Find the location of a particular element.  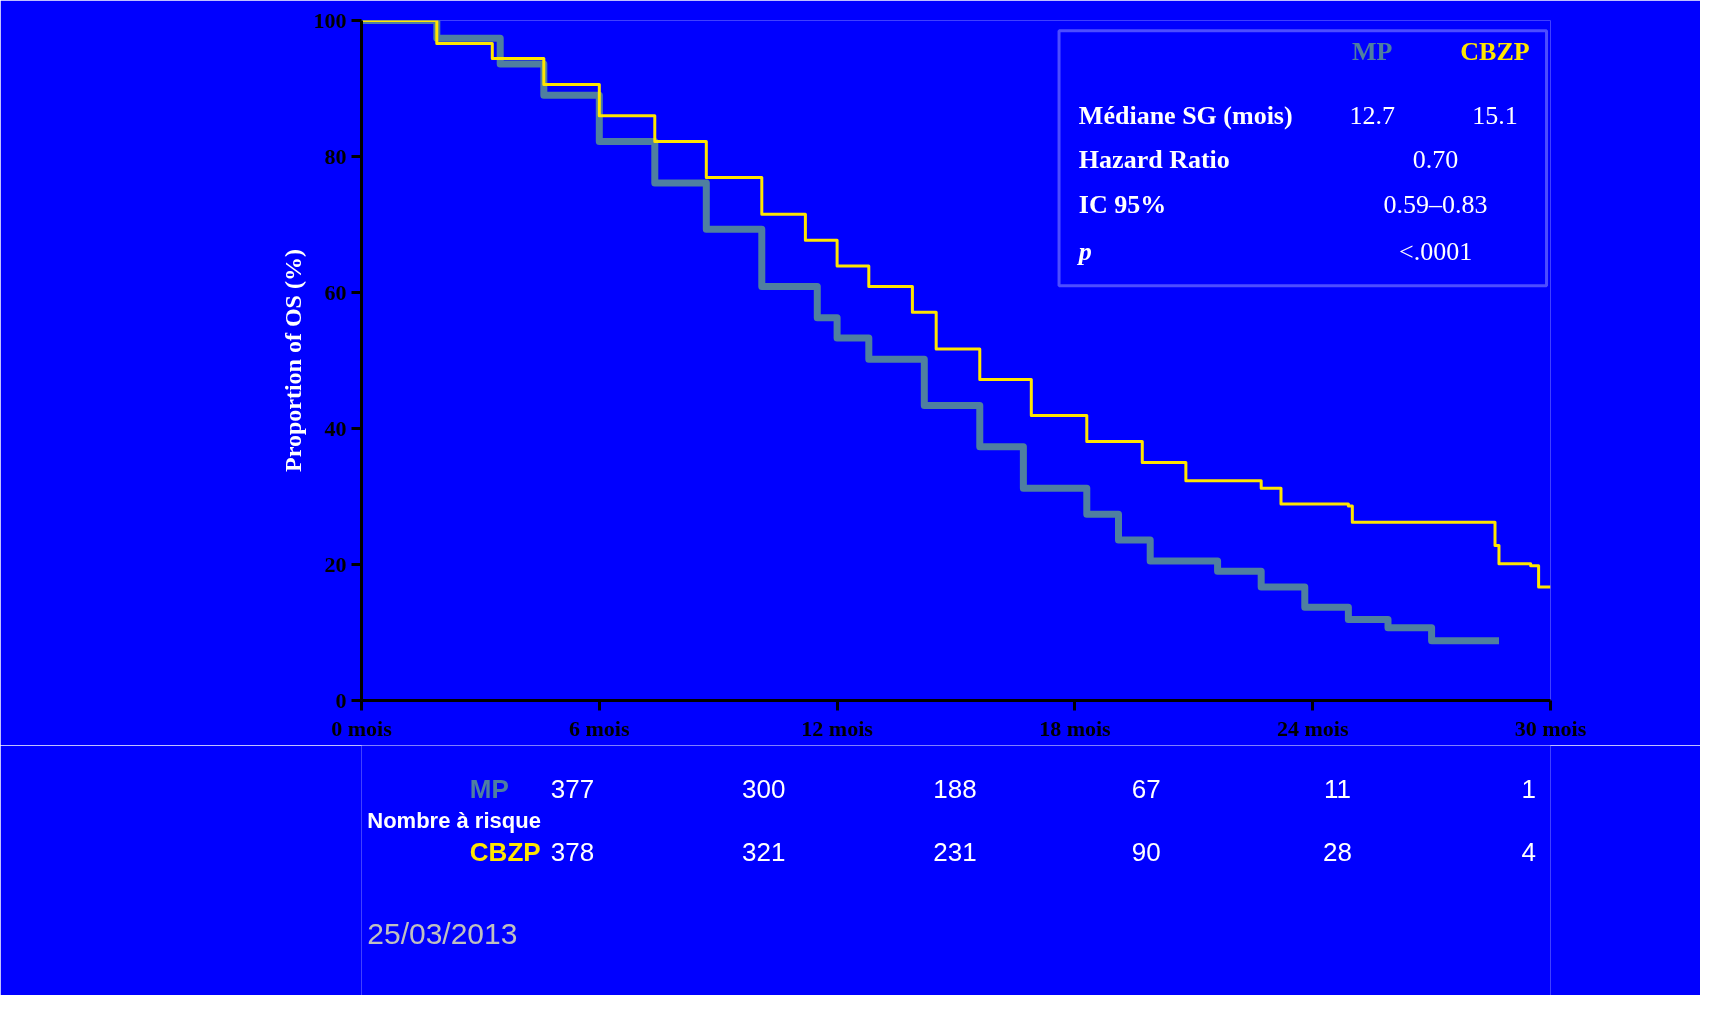

y-tick-label: 40 is located at coordinates (335, 428).